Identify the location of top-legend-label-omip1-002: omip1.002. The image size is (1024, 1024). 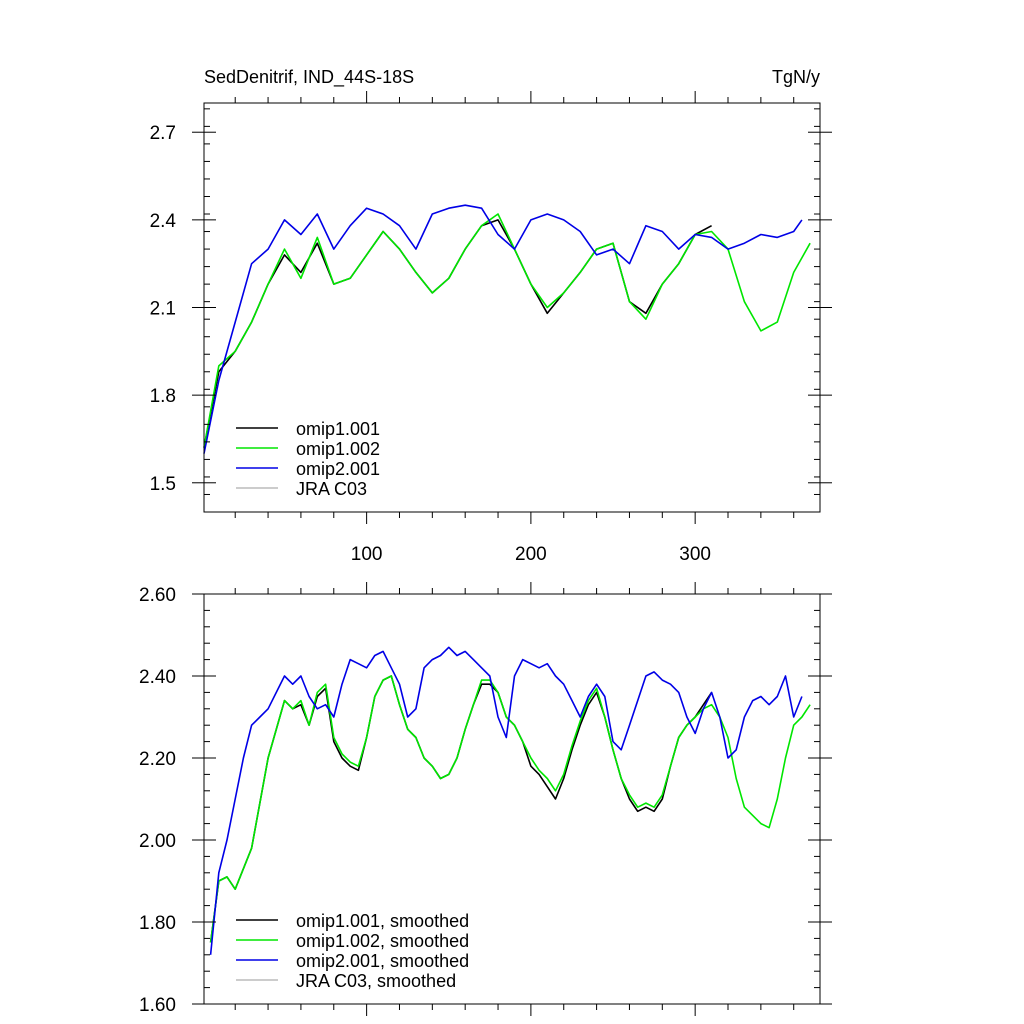
(338, 449).